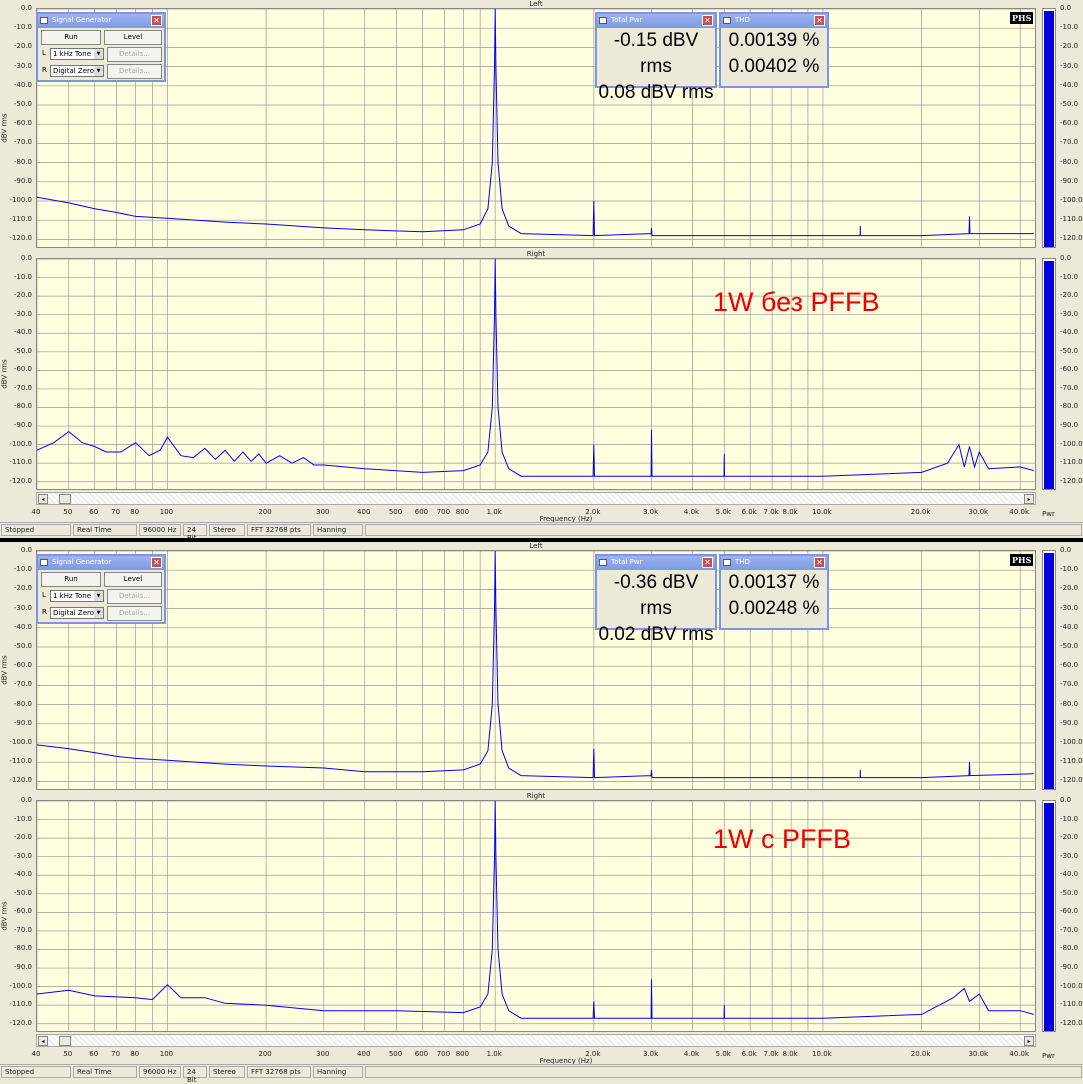 This screenshot has width=1083, height=1084. I want to click on y-tick-label: -20.0, so click(22, 837).